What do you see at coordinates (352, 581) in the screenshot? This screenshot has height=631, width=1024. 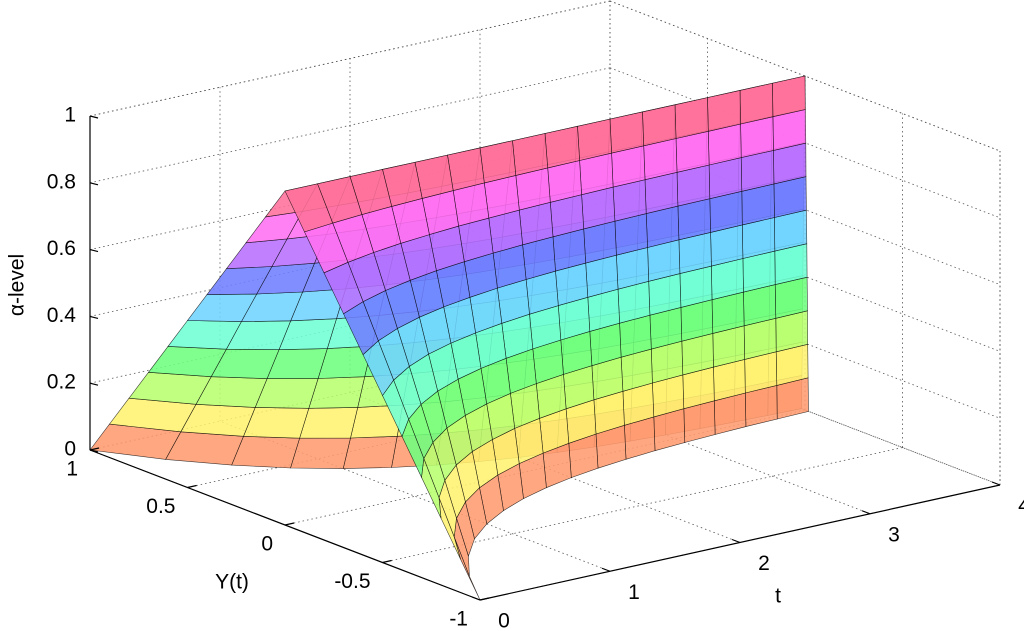 I see `y-tick-label: -0.5` at bounding box center [352, 581].